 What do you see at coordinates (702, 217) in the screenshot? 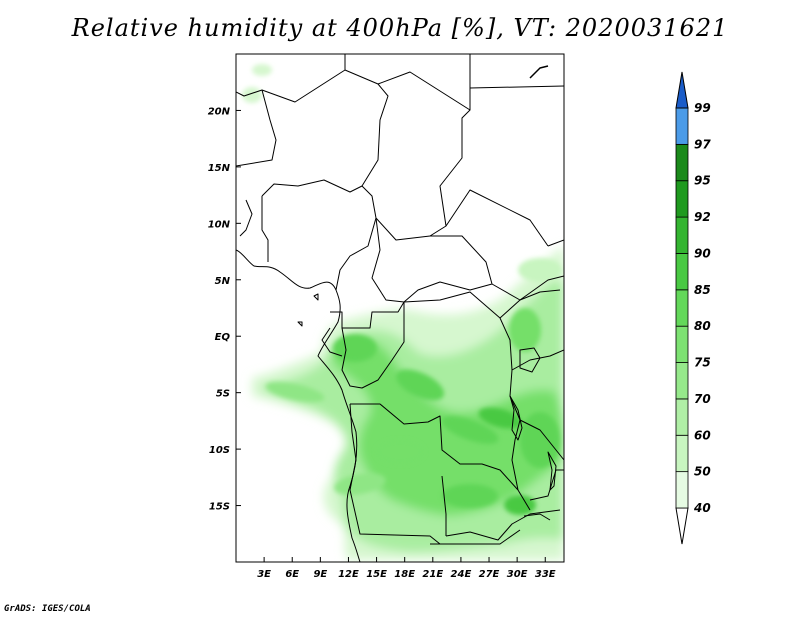
I see `colorbar-label-8: 92` at bounding box center [702, 217].